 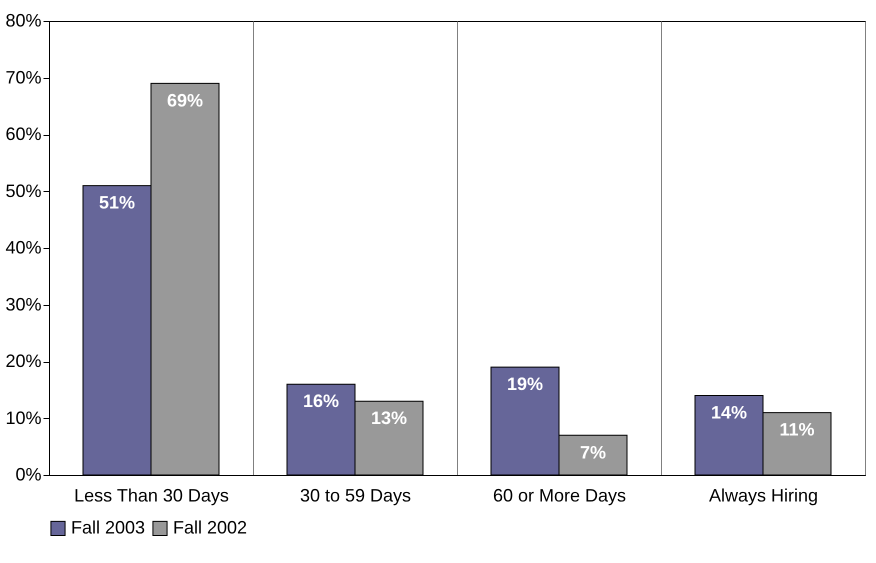 I want to click on y-tick-label: 20%, so click(x=23, y=361).